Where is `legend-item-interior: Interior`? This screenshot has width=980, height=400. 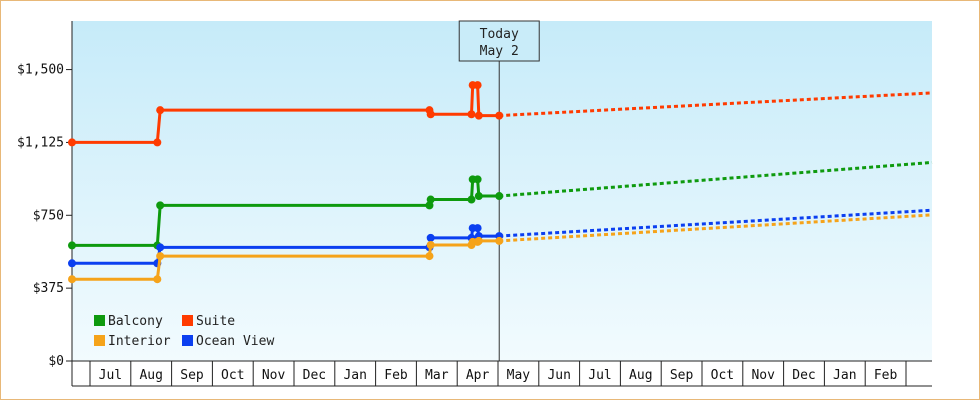
legend-item-interior: Interior is located at coordinates (139, 341).